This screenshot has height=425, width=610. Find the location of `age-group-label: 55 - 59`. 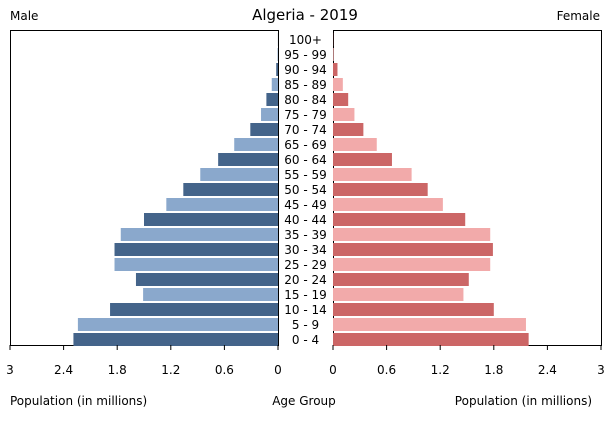

age-group-label: 55 - 59 is located at coordinates (305, 175).